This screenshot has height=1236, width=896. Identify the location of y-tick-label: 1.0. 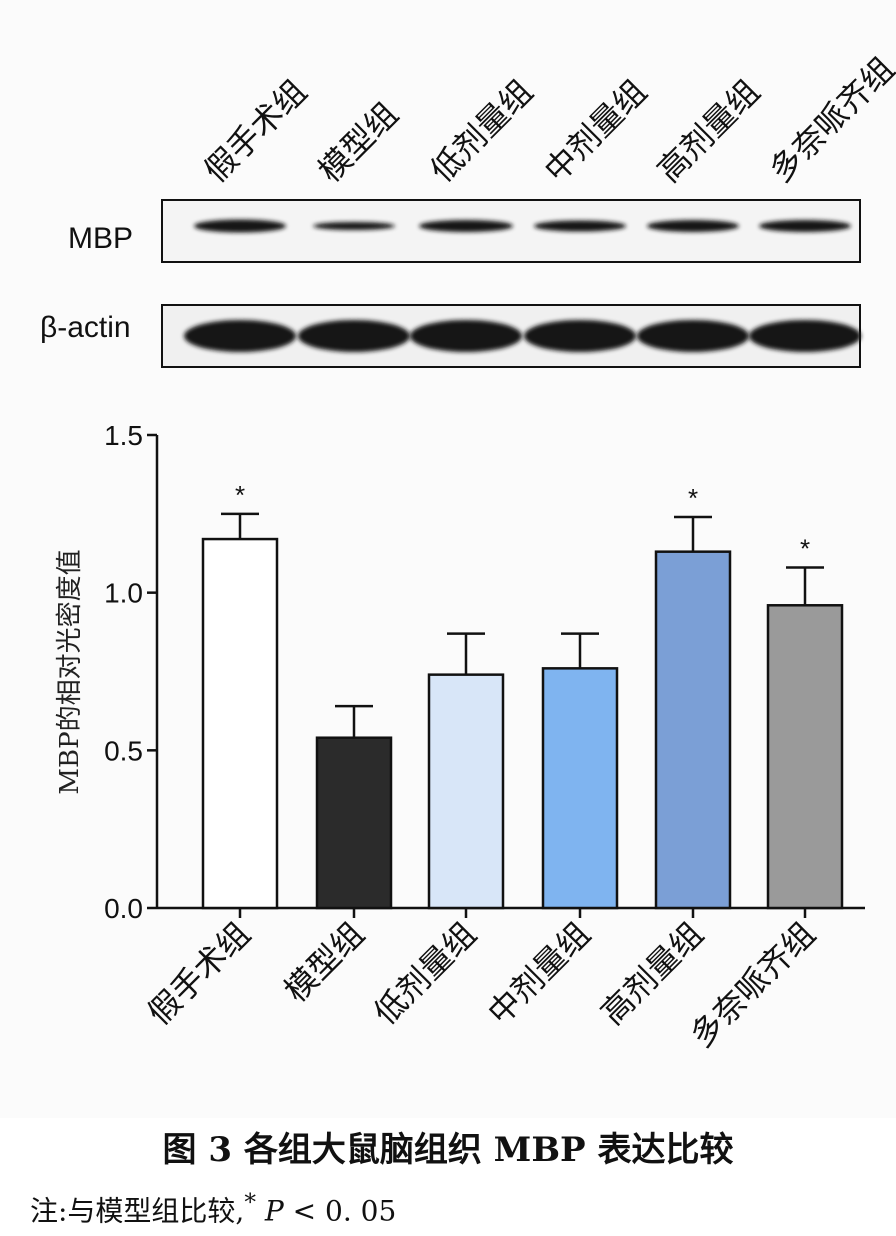
(123, 593).